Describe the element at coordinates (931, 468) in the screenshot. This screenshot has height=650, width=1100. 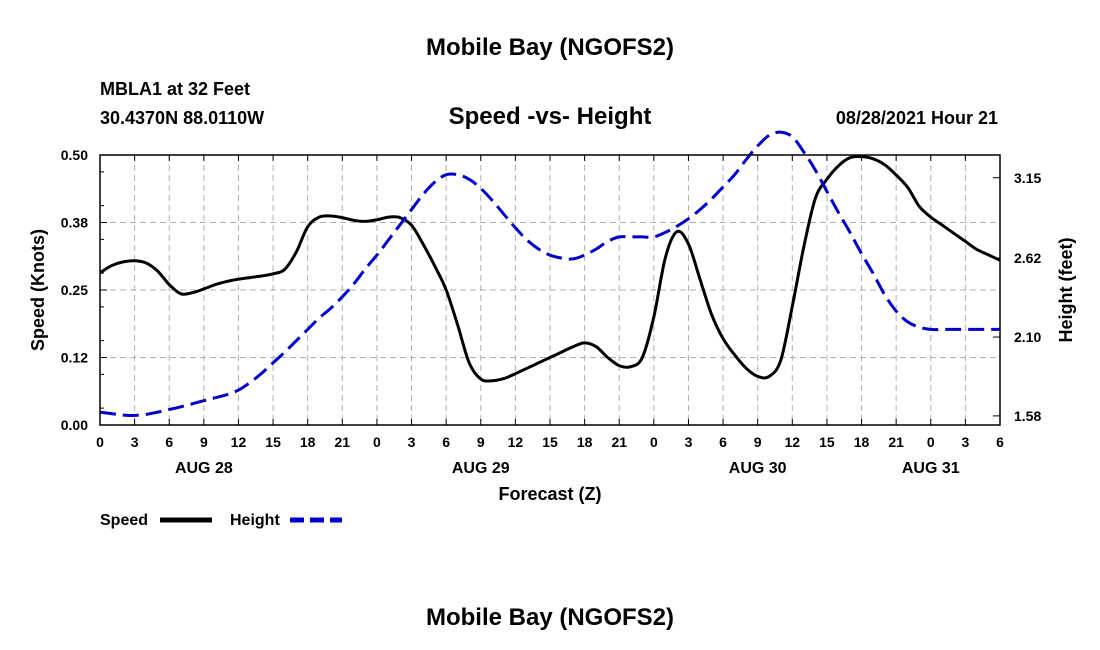
I see `x-date-label: AUG 31` at that location.